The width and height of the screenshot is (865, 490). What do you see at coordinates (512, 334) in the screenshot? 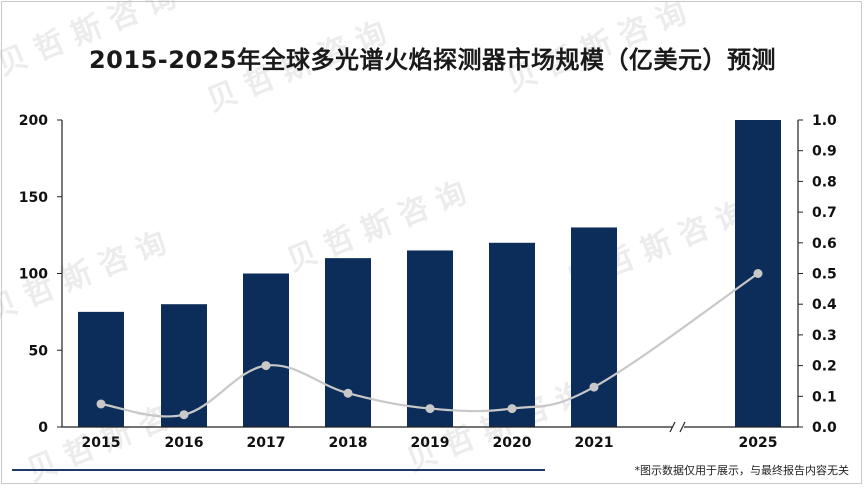
I see `bar-2020` at bounding box center [512, 334].